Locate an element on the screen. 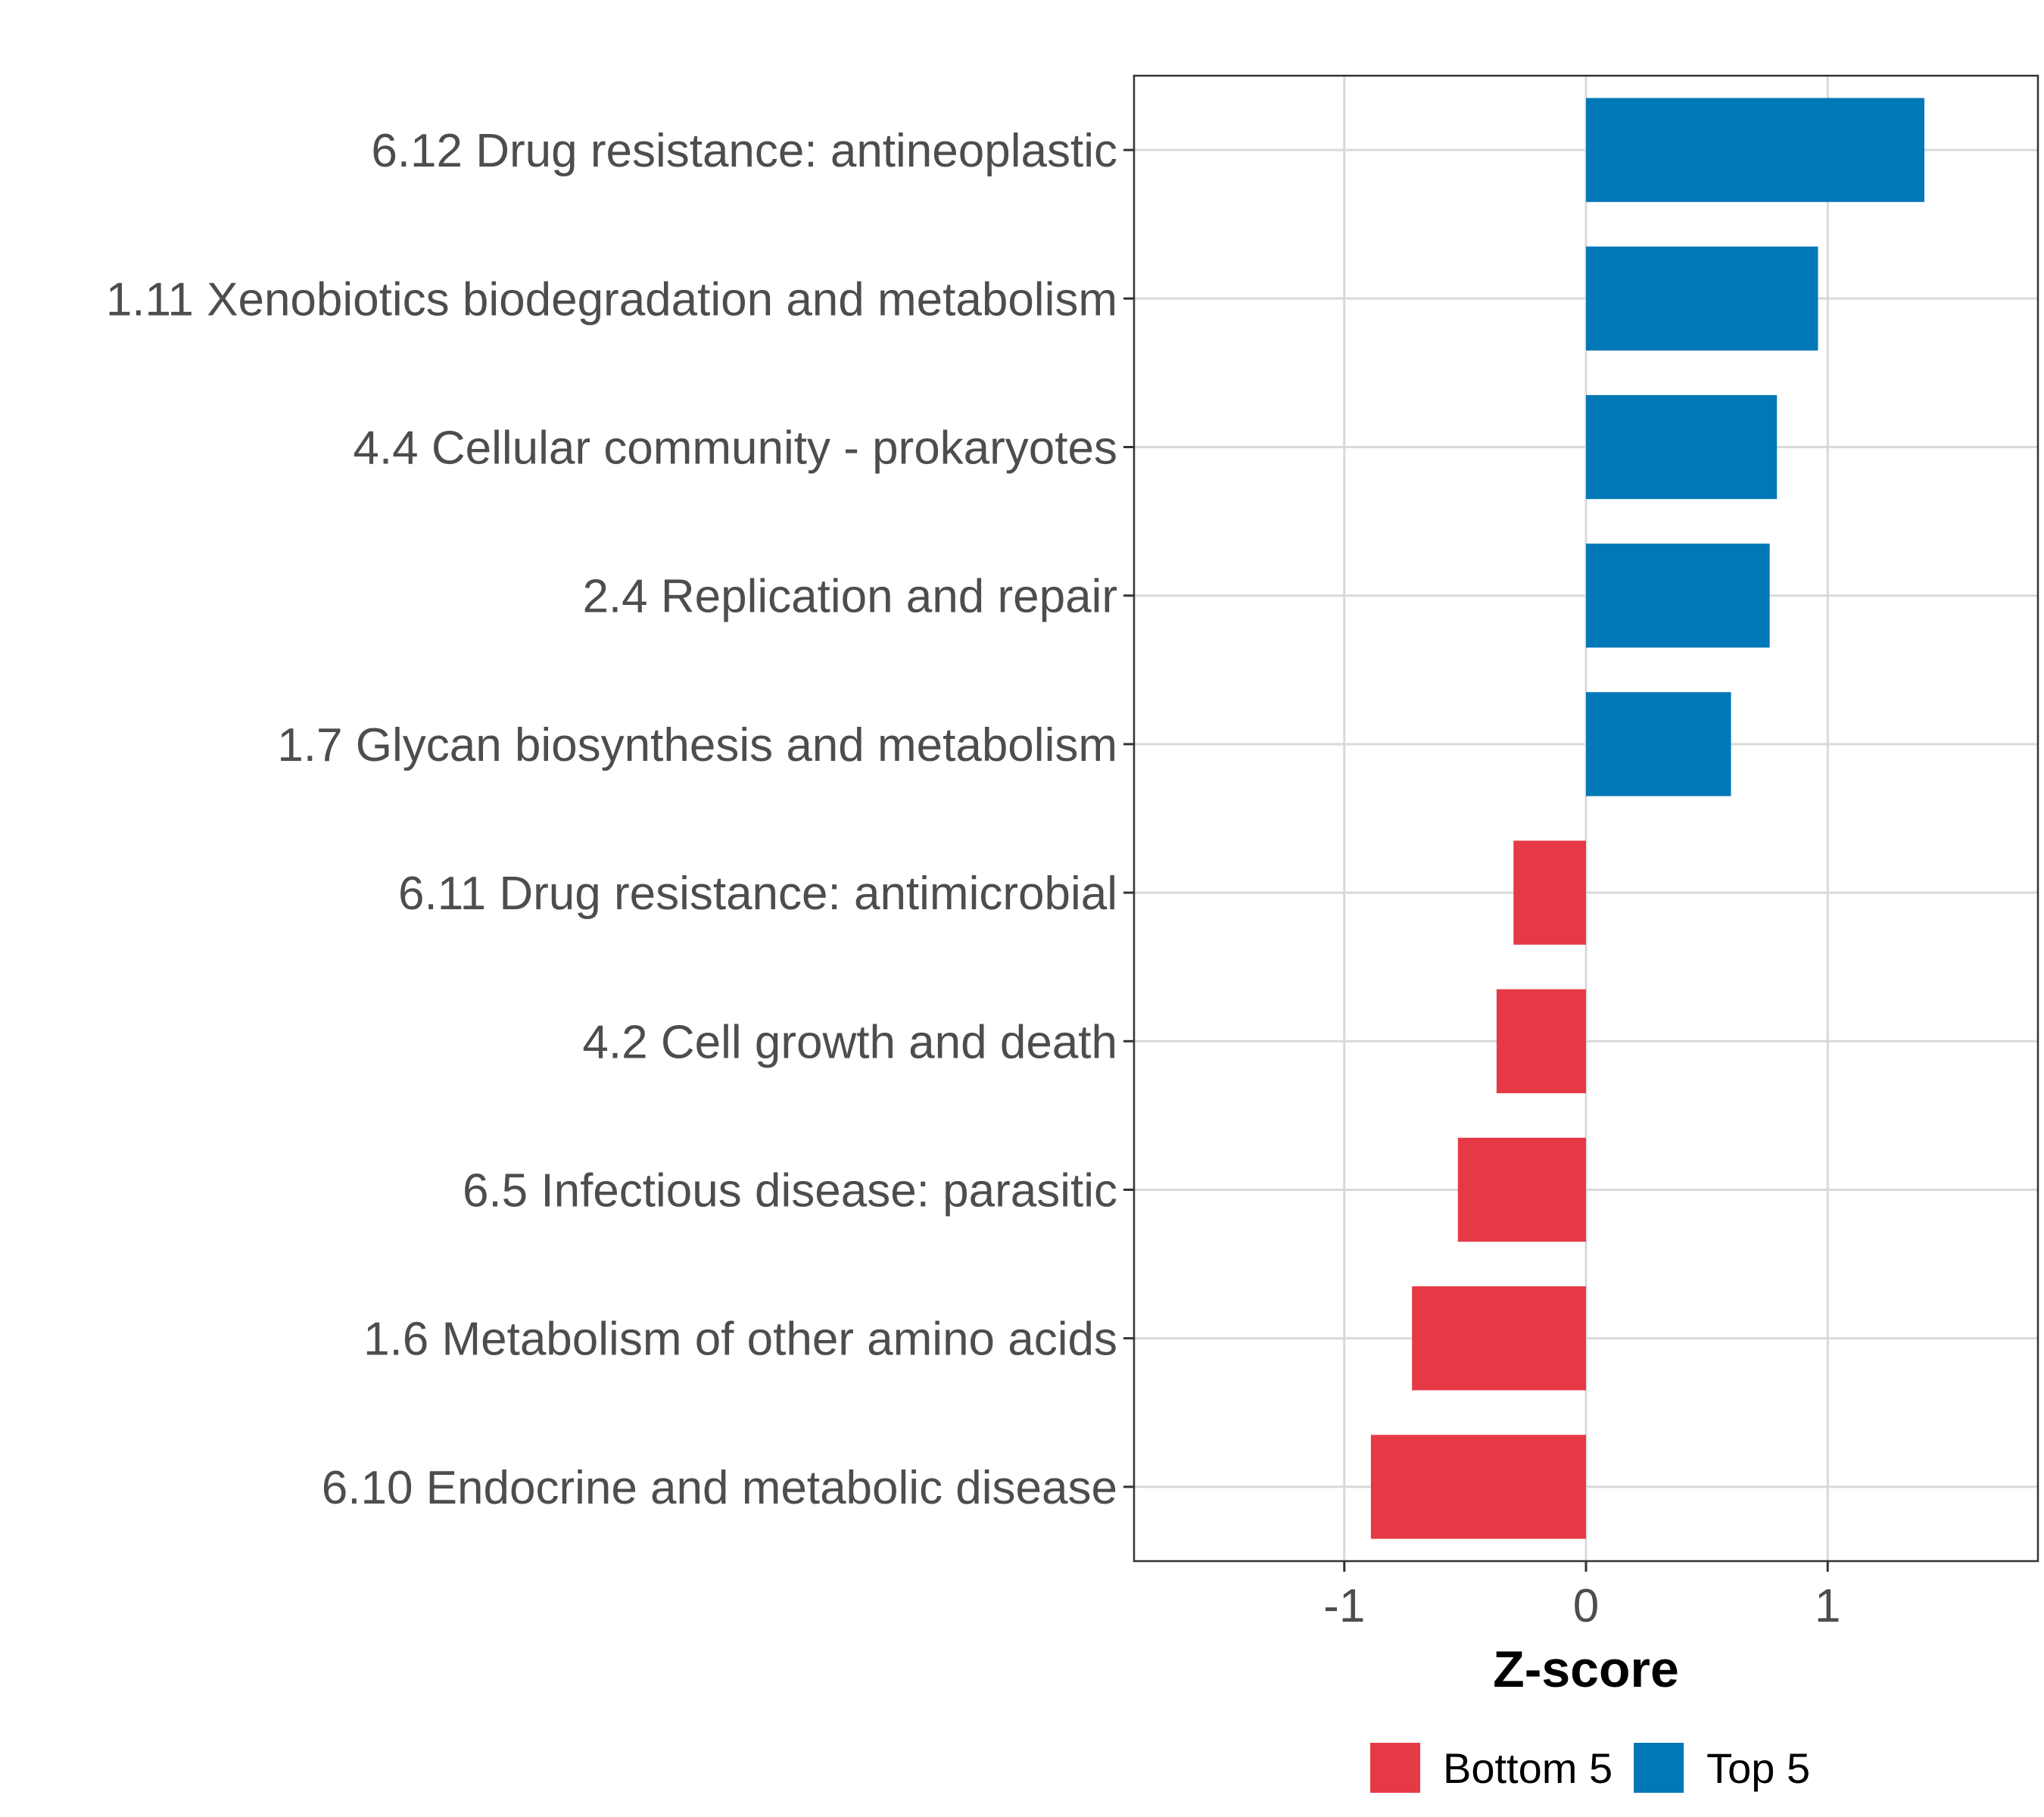  category-label: 2.4 Replication and repair is located at coordinates (850, 597).